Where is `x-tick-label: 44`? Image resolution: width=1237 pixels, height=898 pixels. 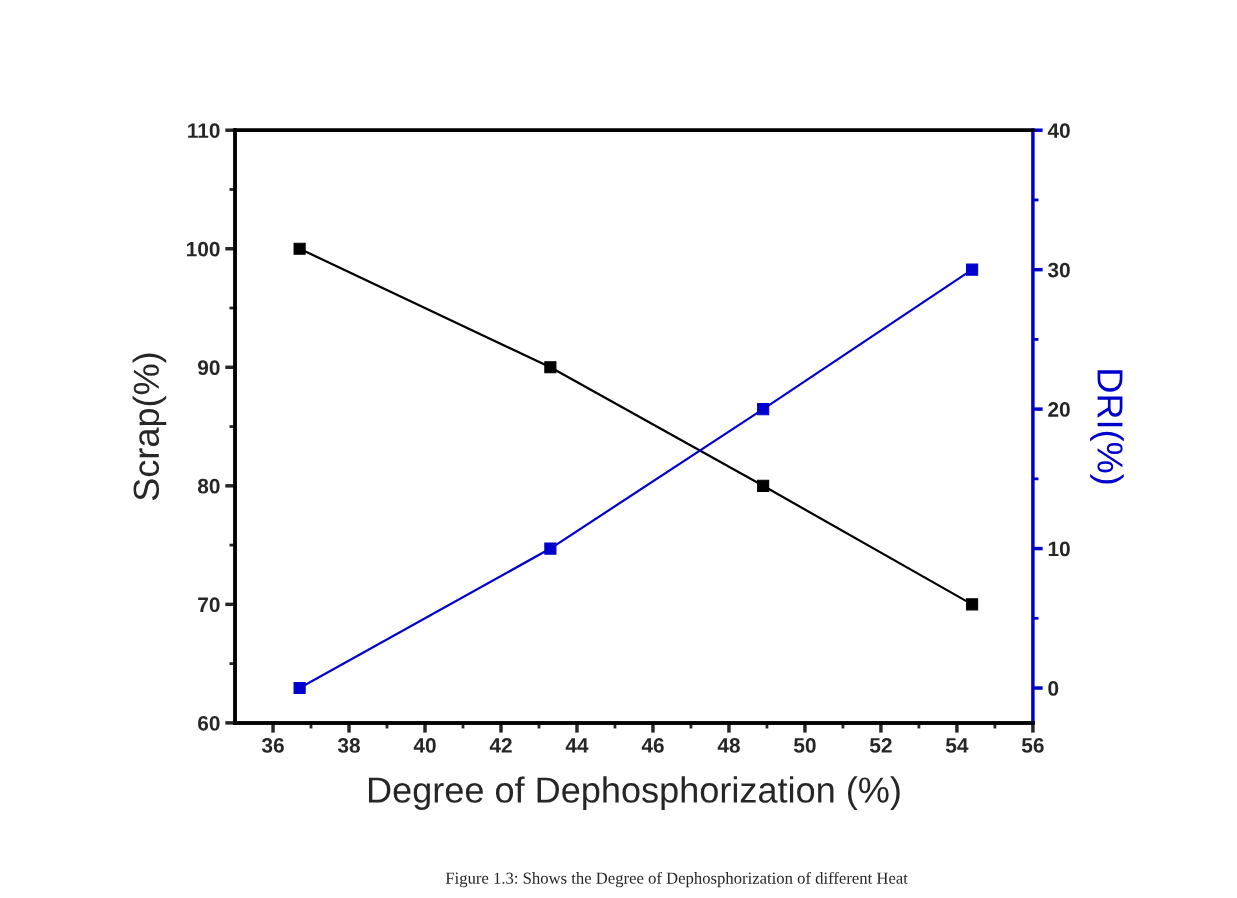 x-tick-label: 44 is located at coordinates (577, 745).